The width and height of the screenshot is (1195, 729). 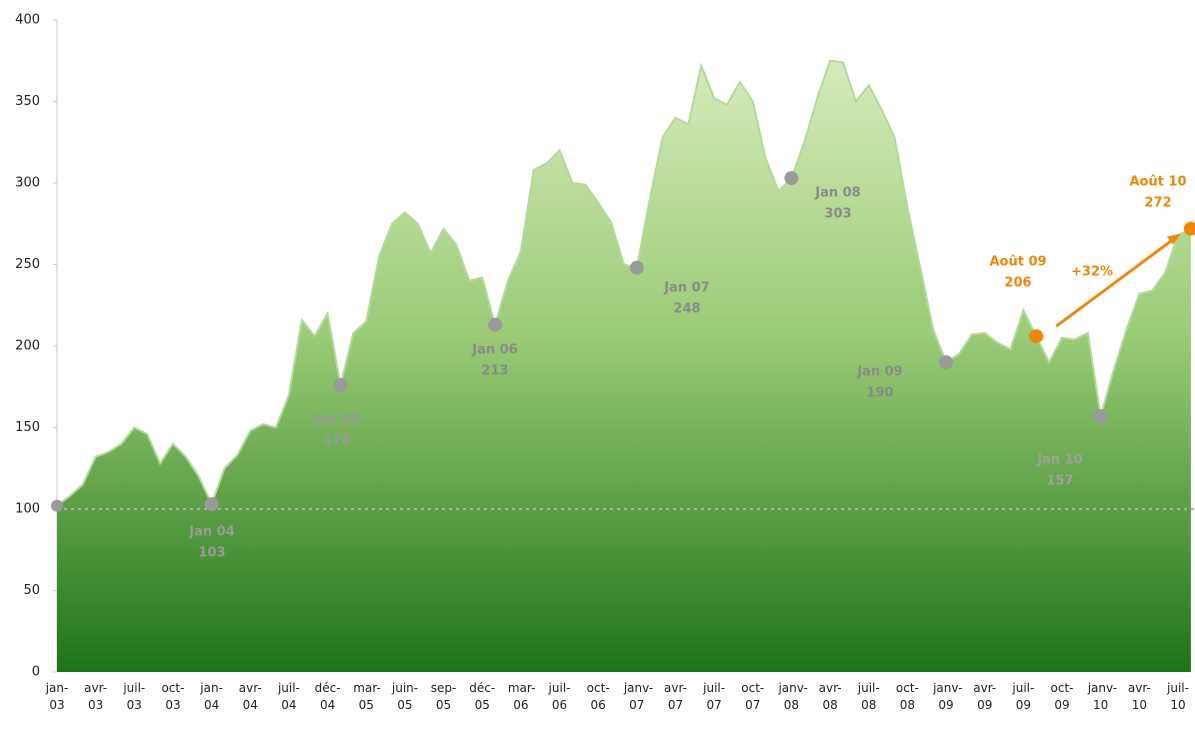 I want to click on annotation-value: 303, so click(x=837, y=214).